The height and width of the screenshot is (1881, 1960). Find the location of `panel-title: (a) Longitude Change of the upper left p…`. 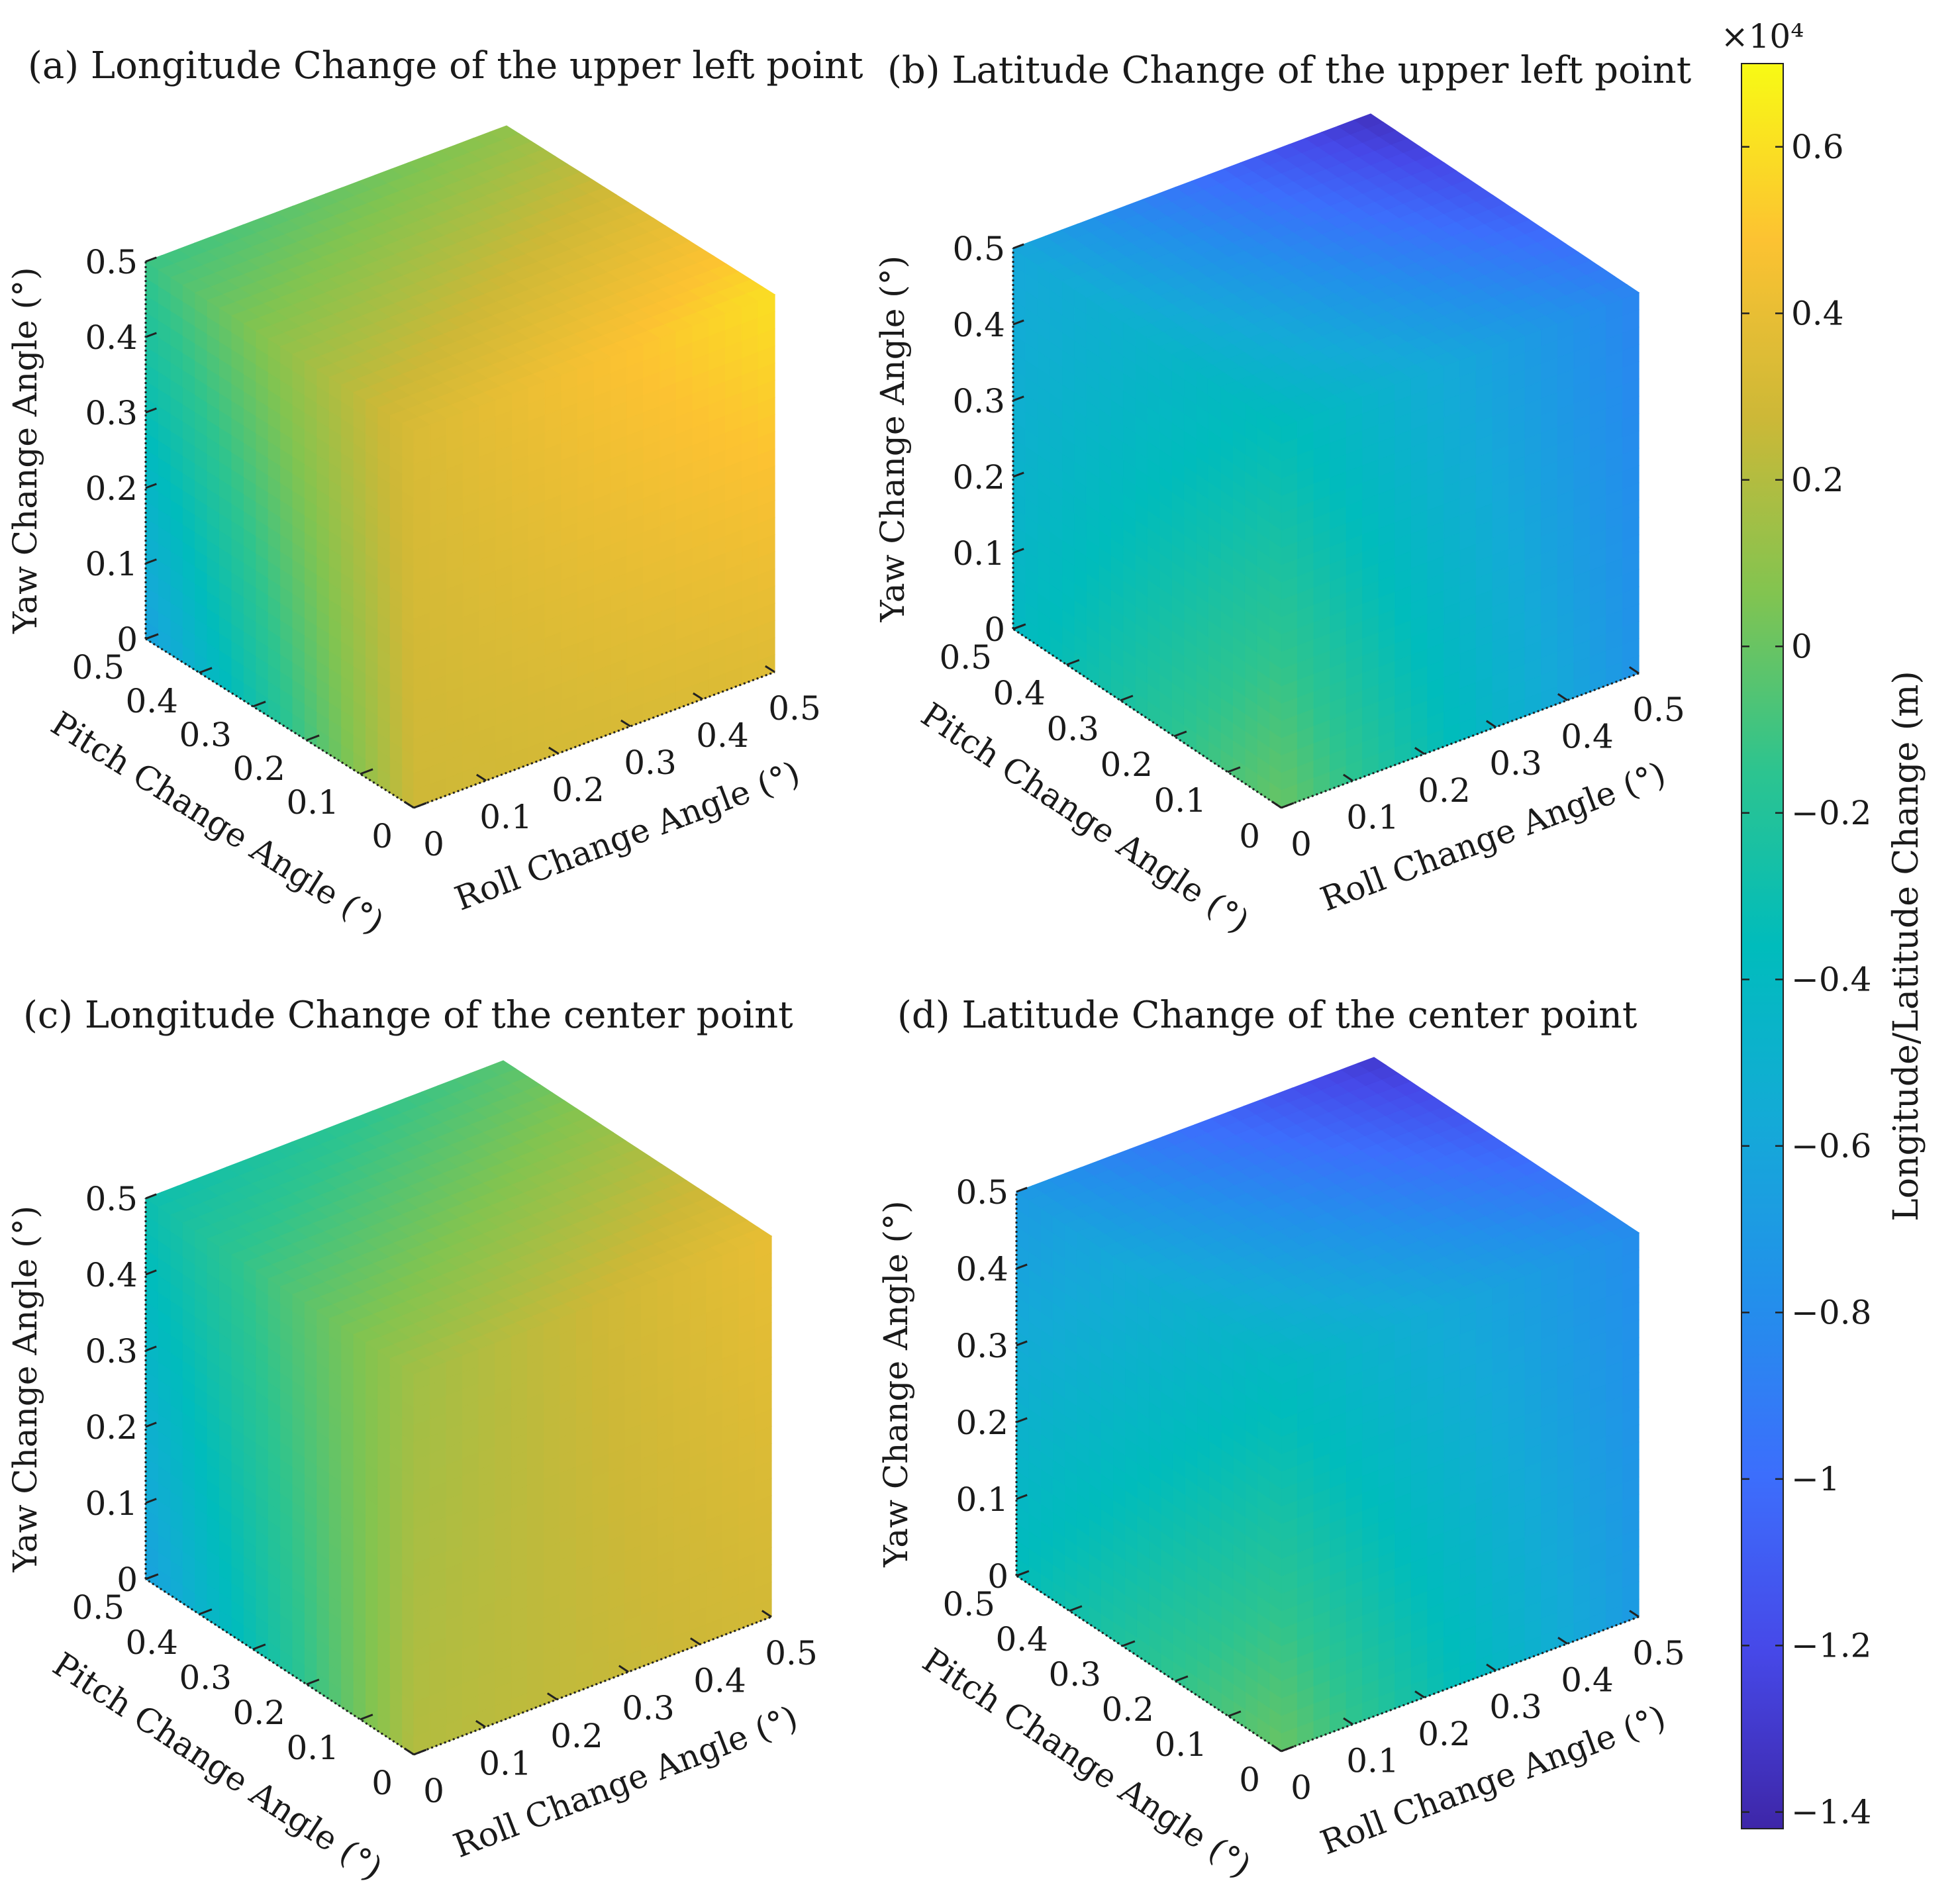

panel-title: (a) Longitude Change of the upper left p… is located at coordinates (445, 65).